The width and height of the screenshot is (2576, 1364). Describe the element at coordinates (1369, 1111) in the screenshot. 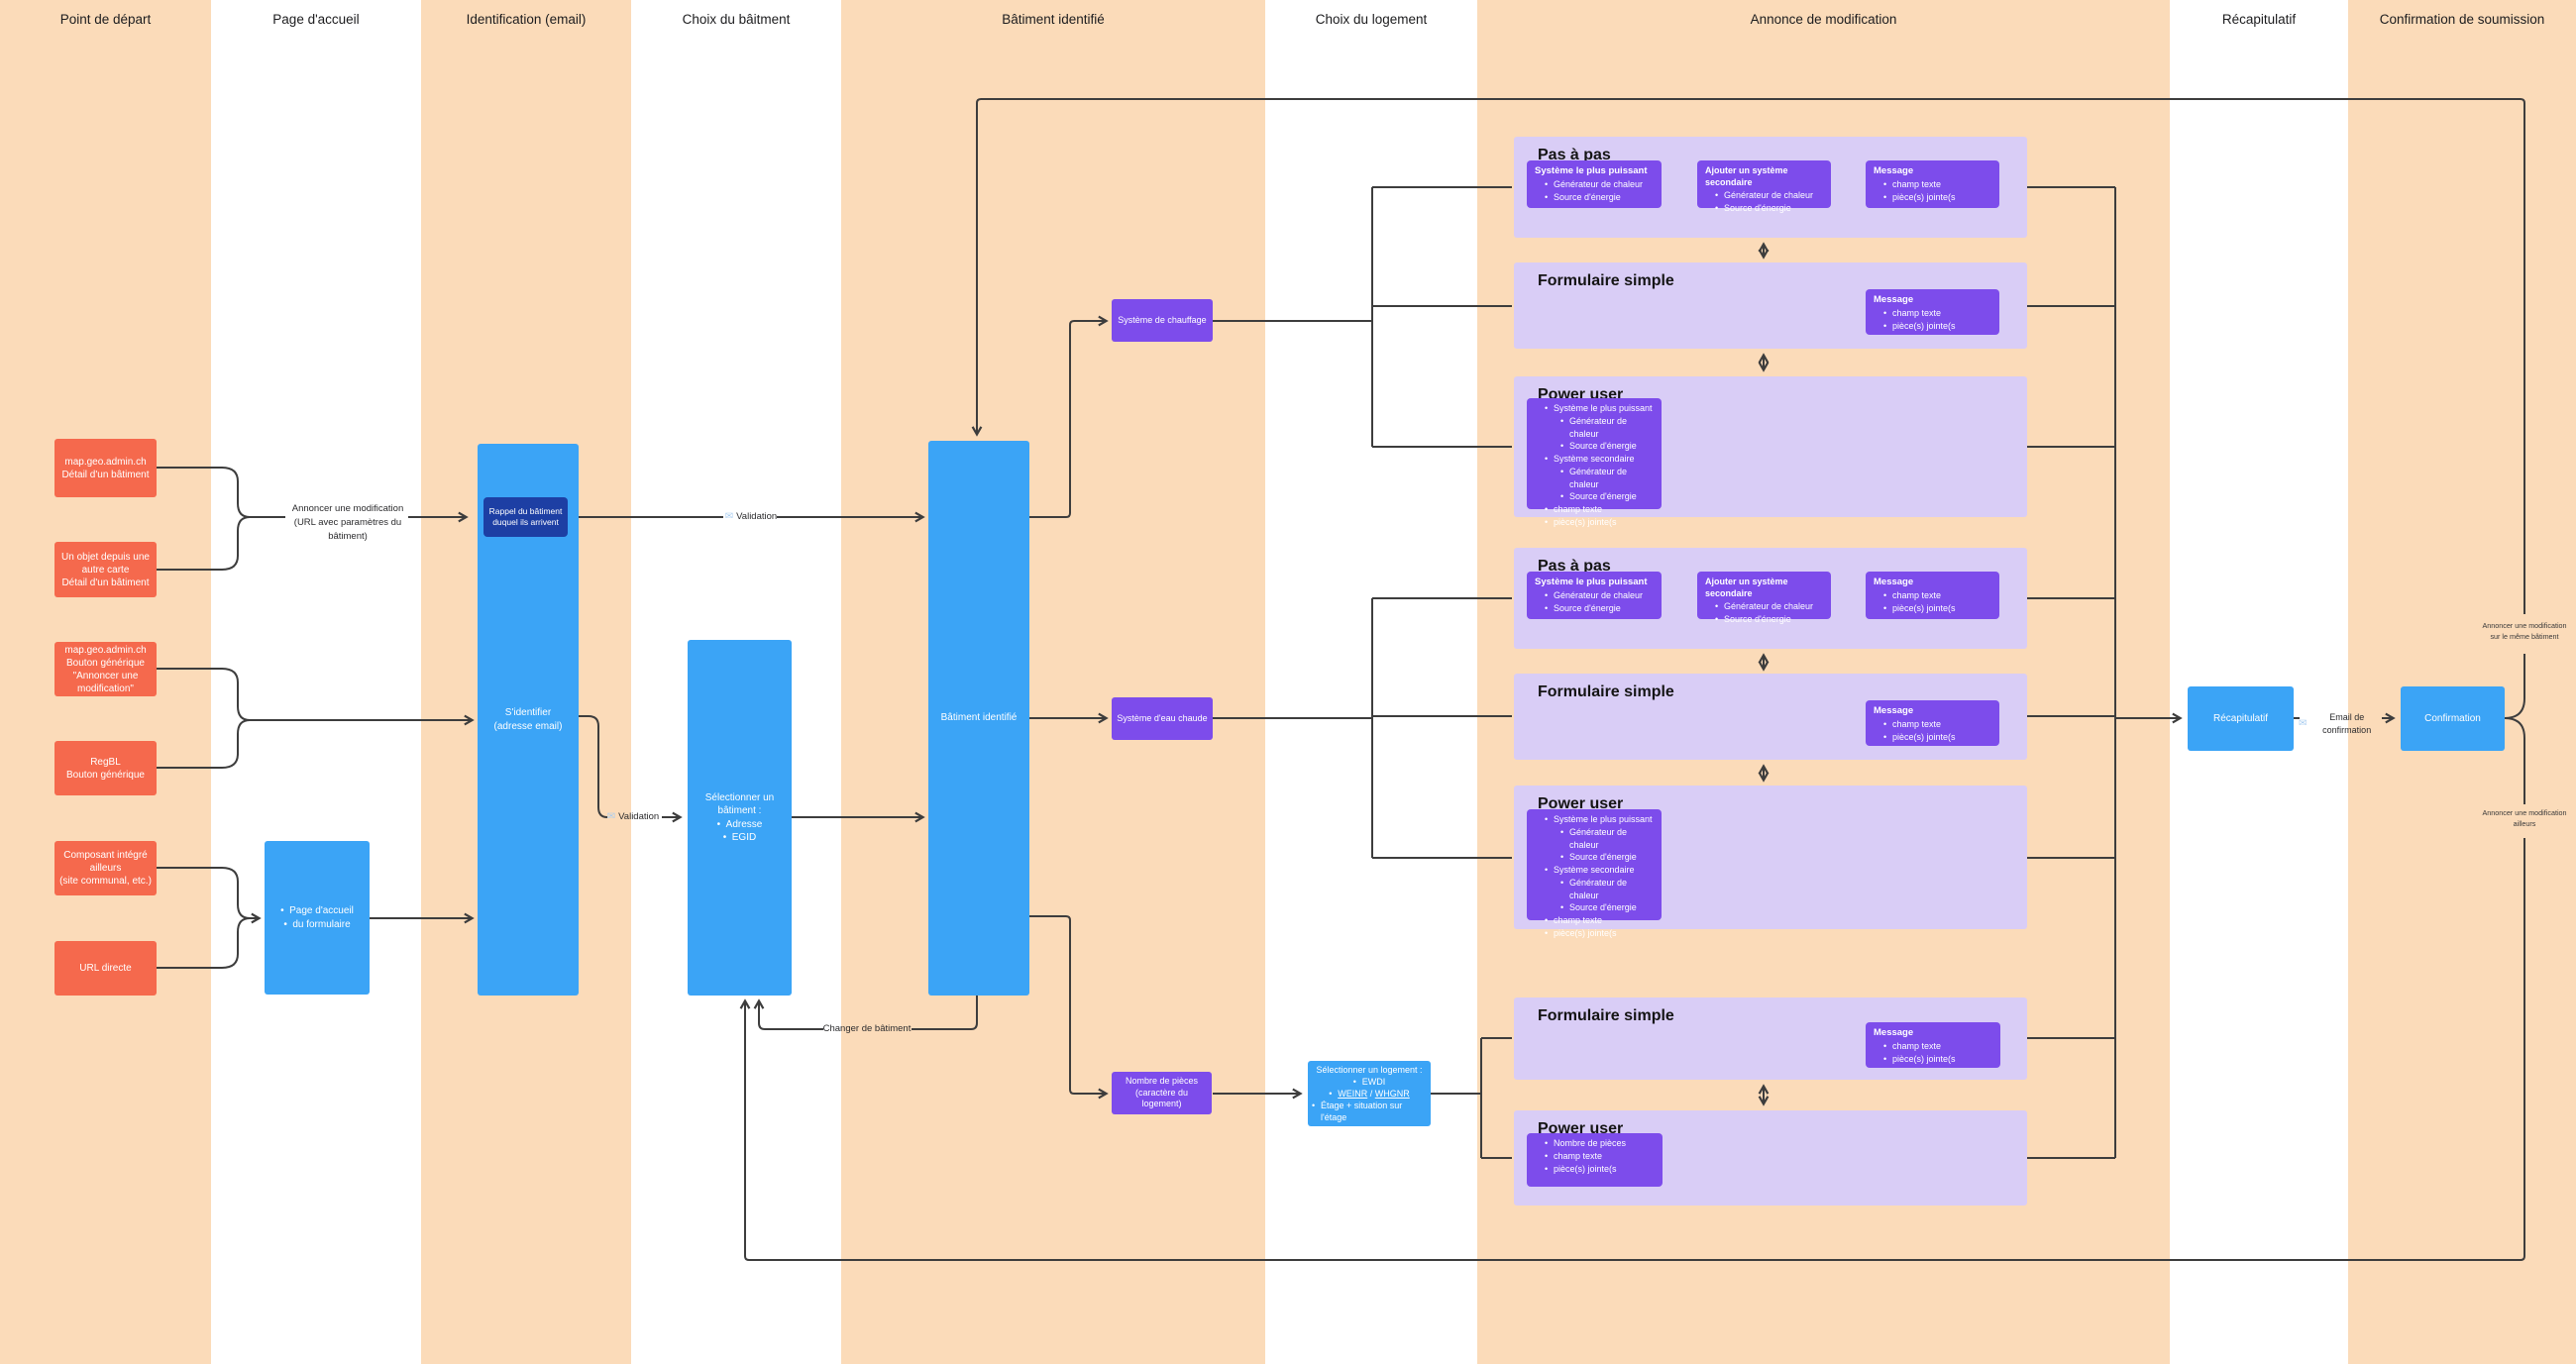

I see `node-text: Étage + situation sur l'étage` at that location.